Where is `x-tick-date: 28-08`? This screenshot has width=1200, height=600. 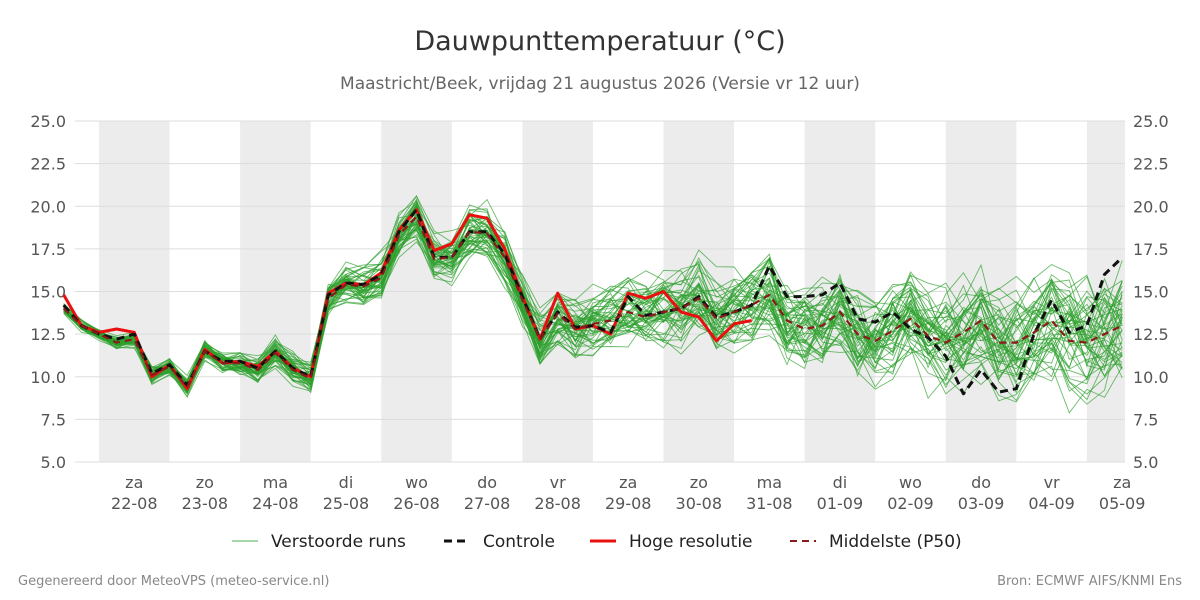 x-tick-date: 28-08 is located at coordinates (557, 503).